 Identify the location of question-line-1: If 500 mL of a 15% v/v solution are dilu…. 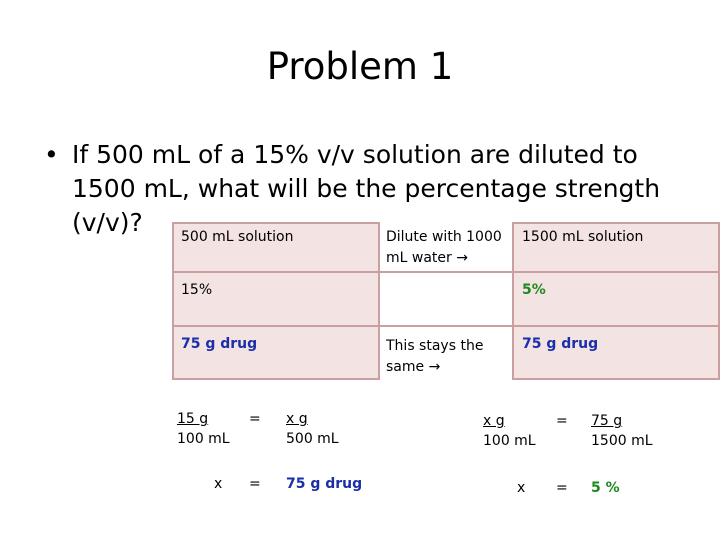
(355, 154).